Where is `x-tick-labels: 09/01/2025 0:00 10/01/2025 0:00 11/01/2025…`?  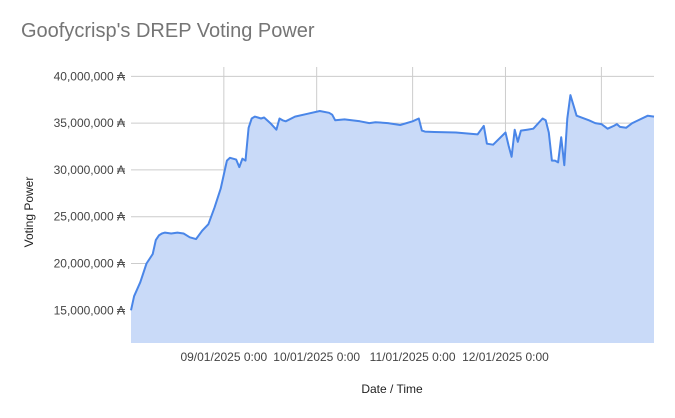
x-tick-labels: 09/01/2025 0:00 10/01/2025 0:00 11/01/2025… is located at coordinates (364, 357).